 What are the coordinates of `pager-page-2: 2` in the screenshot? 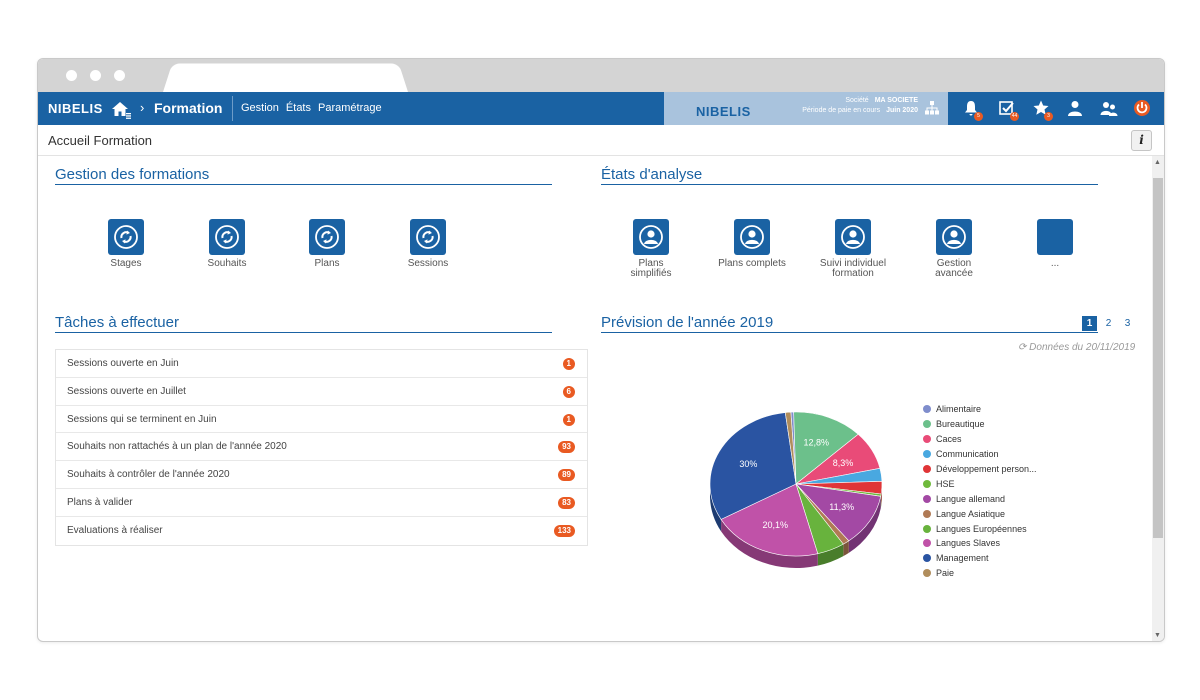 It's located at (1108, 323).